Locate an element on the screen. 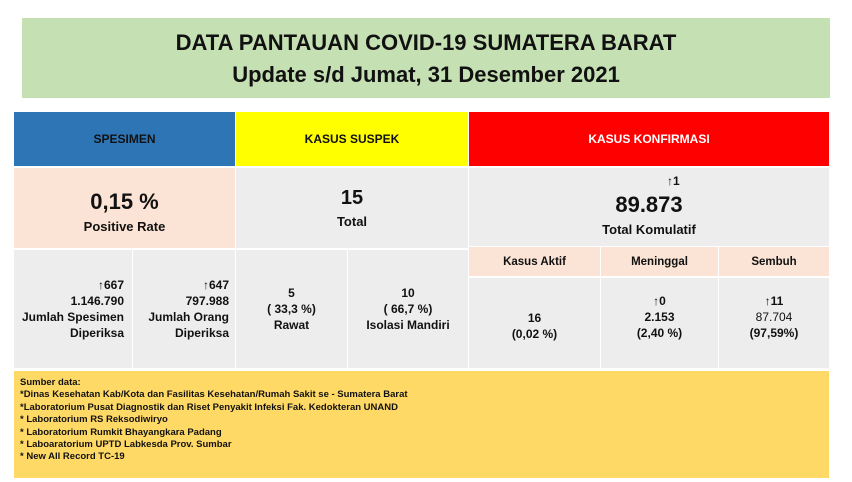 This screenshot has width=852, height=482. kasus-aktif-header-label: Kasus Aktif is located at coordinates (534, 261).